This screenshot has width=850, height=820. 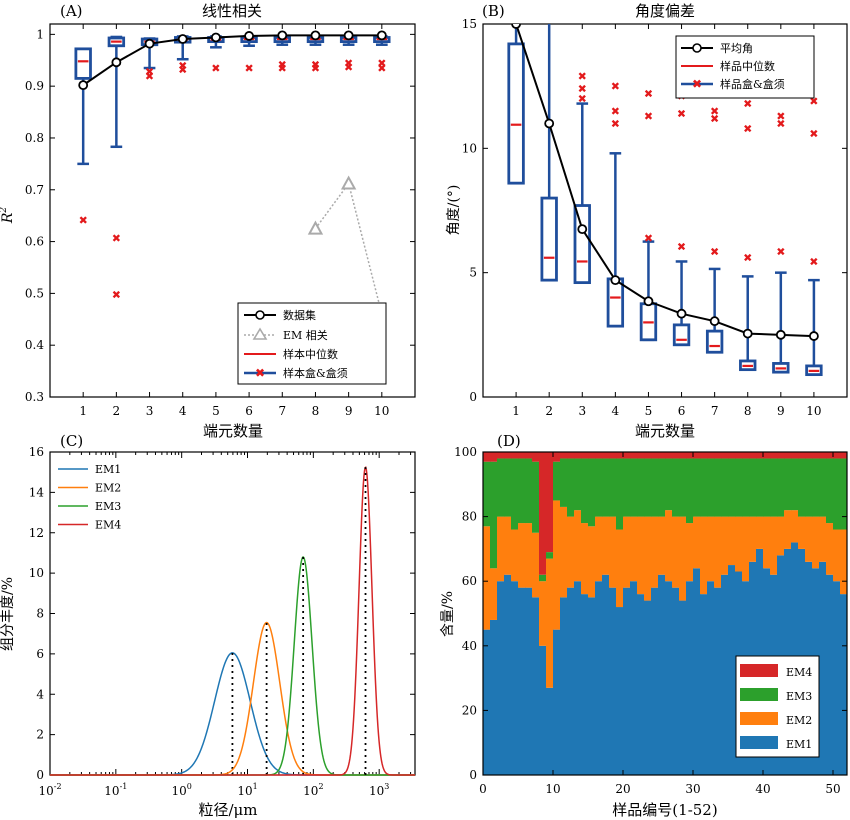 What do you see at coordinates (582, 177) in the screenshot?
I see `box-3: ✖✖✖` at bounding box center [582, 177].